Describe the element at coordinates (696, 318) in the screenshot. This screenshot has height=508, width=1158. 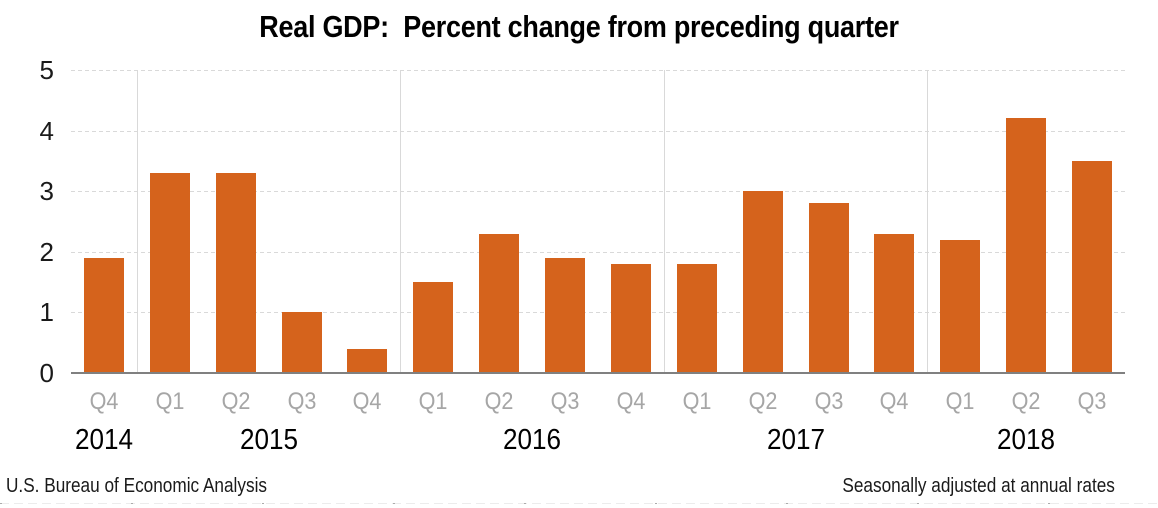
I see `bar-q1-2017` at that location.